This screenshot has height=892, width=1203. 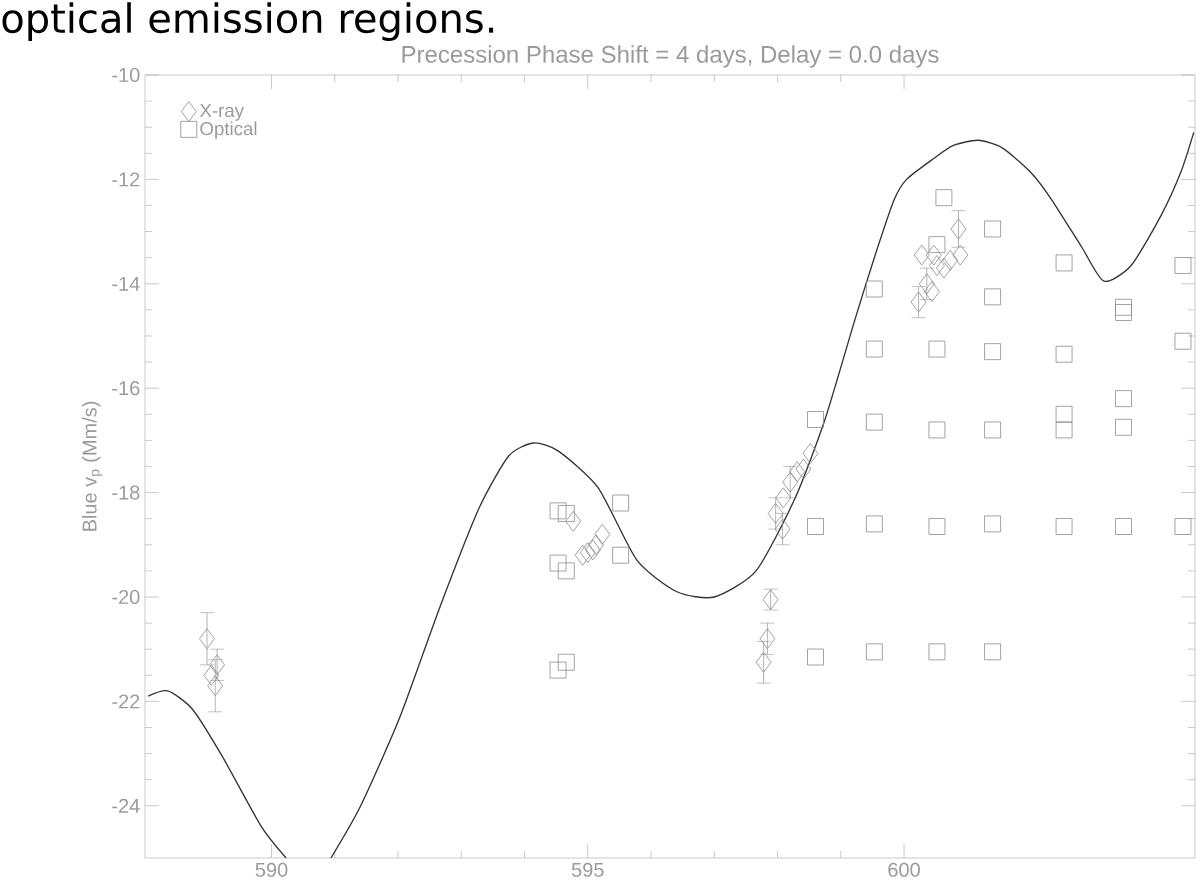 What do you see at coordinates (92, 466) in the screenshot?
I see `y-axis-title: Blue v$_{p}$ (Mm/s)` at bounding box center [92, 466].